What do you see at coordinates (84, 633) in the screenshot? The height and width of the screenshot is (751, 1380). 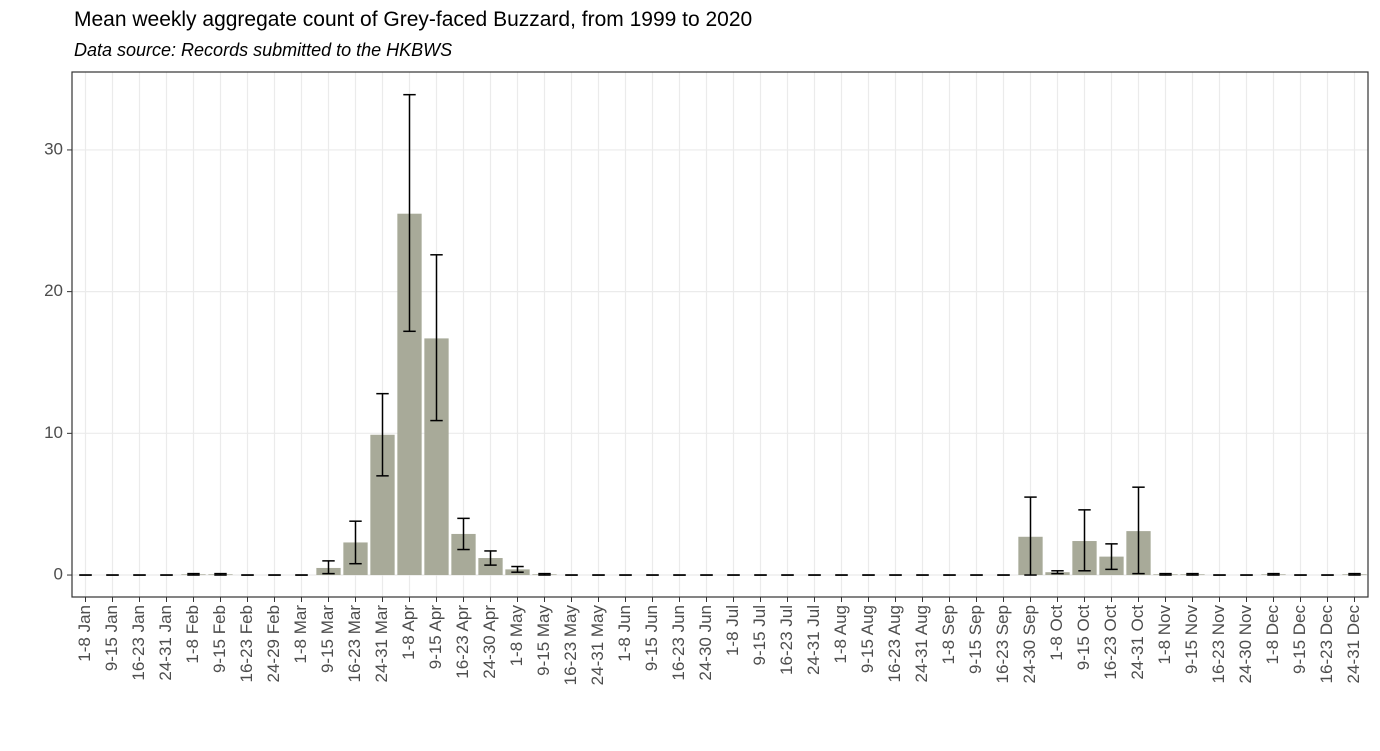 I see `x-tick-label: 1-8 Jan` at bounding box center [84, 633].